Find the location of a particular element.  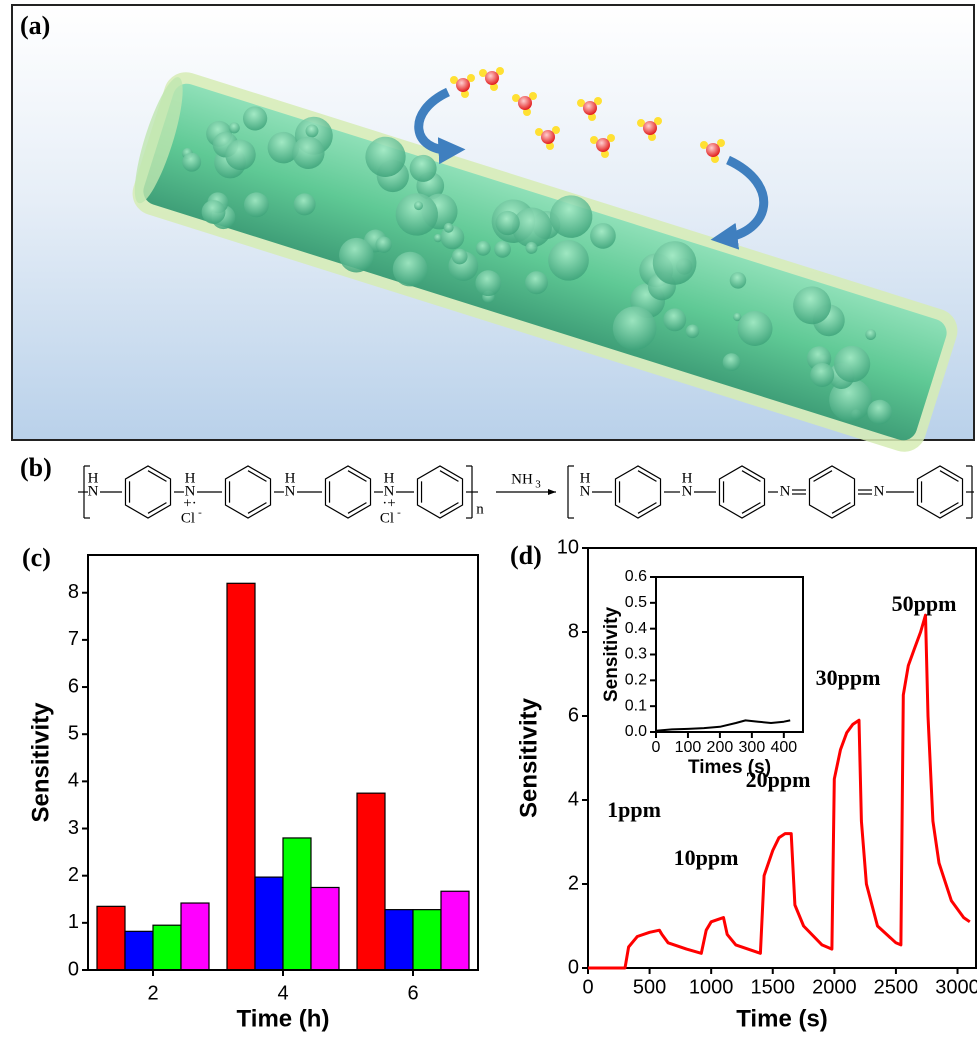

desorption-arrow is located at coordinates (739, 202).